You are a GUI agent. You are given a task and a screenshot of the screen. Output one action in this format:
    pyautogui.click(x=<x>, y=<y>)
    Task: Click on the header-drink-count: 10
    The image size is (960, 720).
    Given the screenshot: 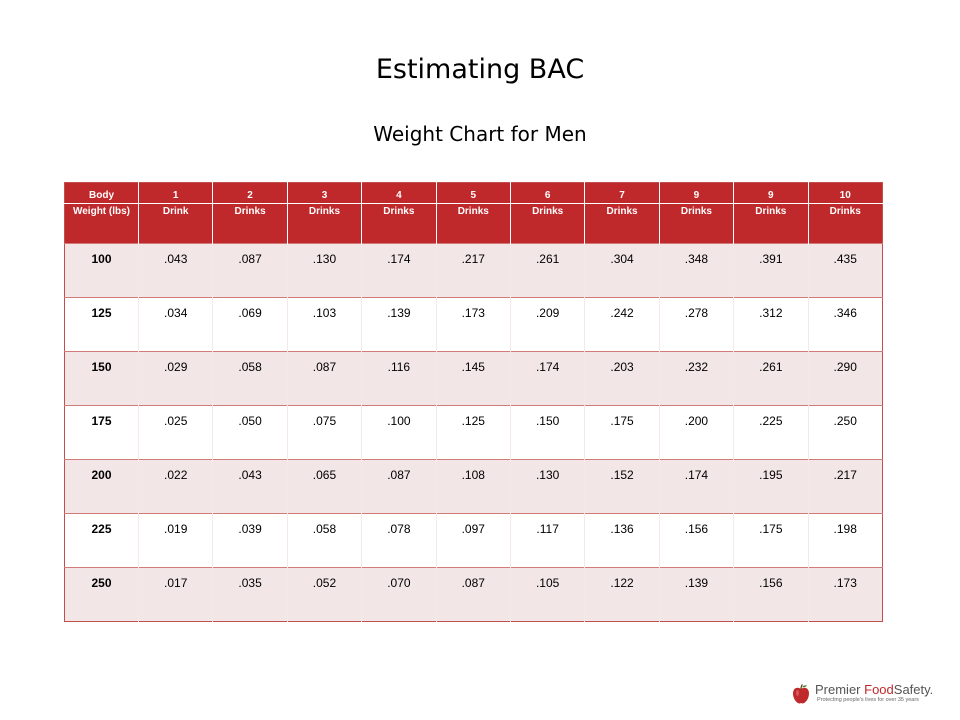 What is the action you would take?
    pyautogui.click(x=845, y=193)
    